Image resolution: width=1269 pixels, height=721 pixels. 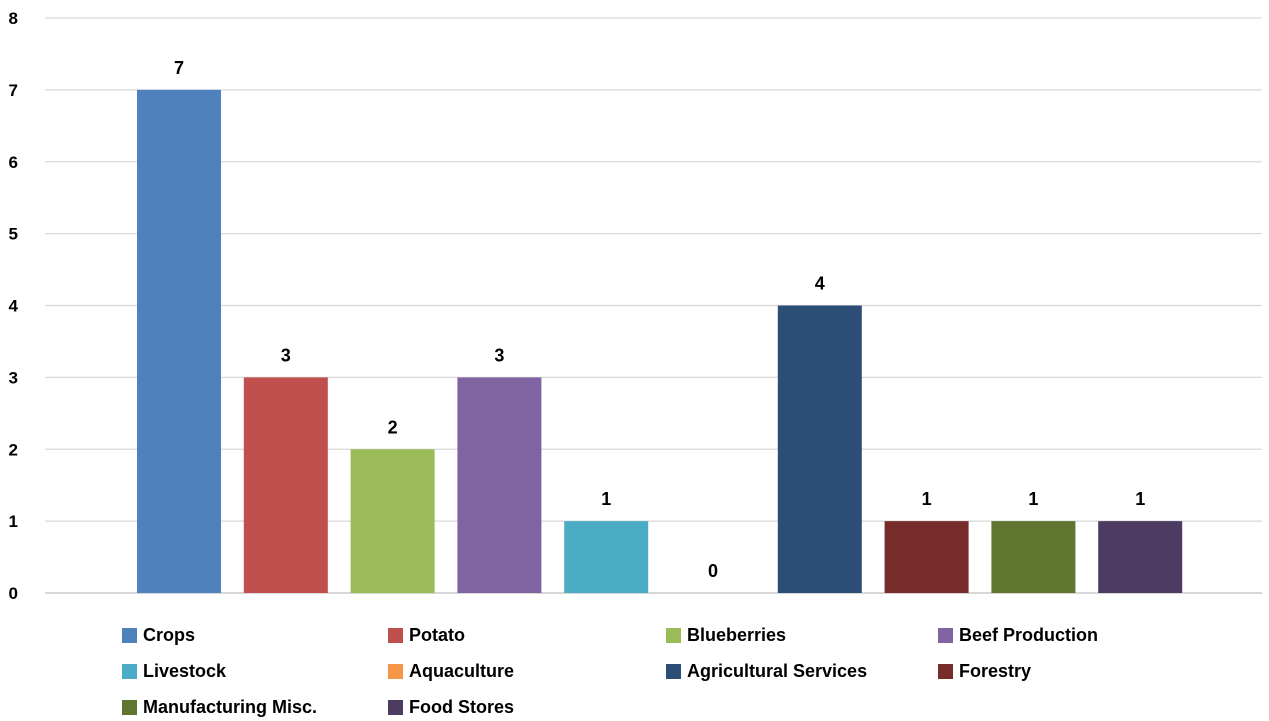 I want to click on legend-label: Potato, so click(x=437, y=634).